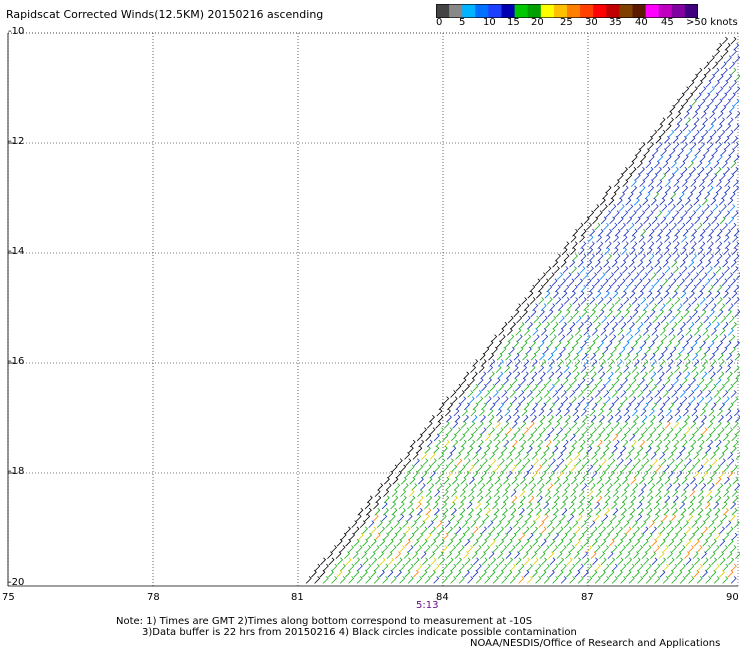  What do you see at coordinates (560, 11) in the screenshot?
I see `colorbar-segment` at bounding box center [560, 11].